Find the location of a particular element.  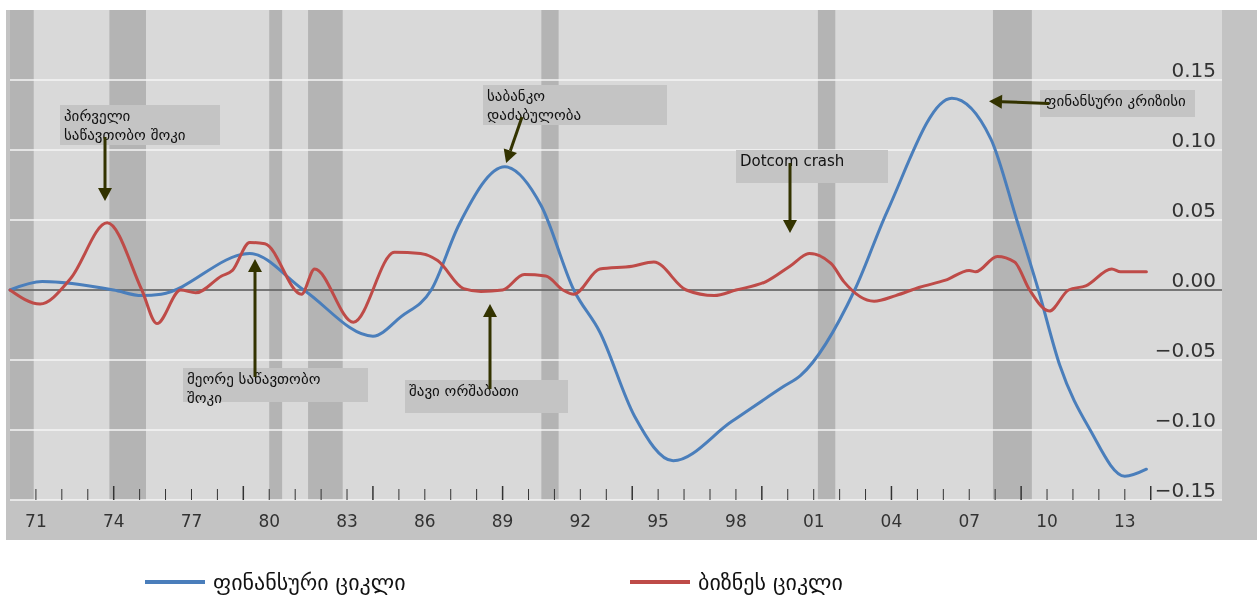

annotation: პირველი საწავთობო შოკი is located at coordinates (125, 125).